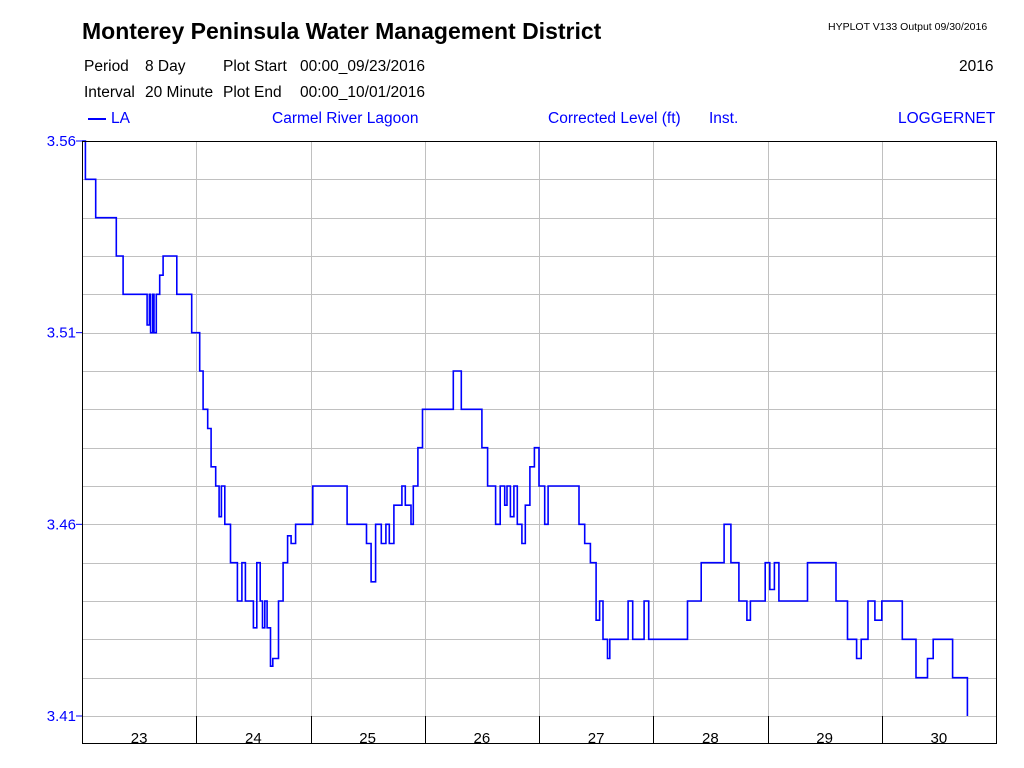 The width and height of the screenshot is (1024, 768). What do you see at coordinates (614, 118) in the screenshot?
I see `variable-name: Corrected Level (ft)` at bounding box center [614, 118].